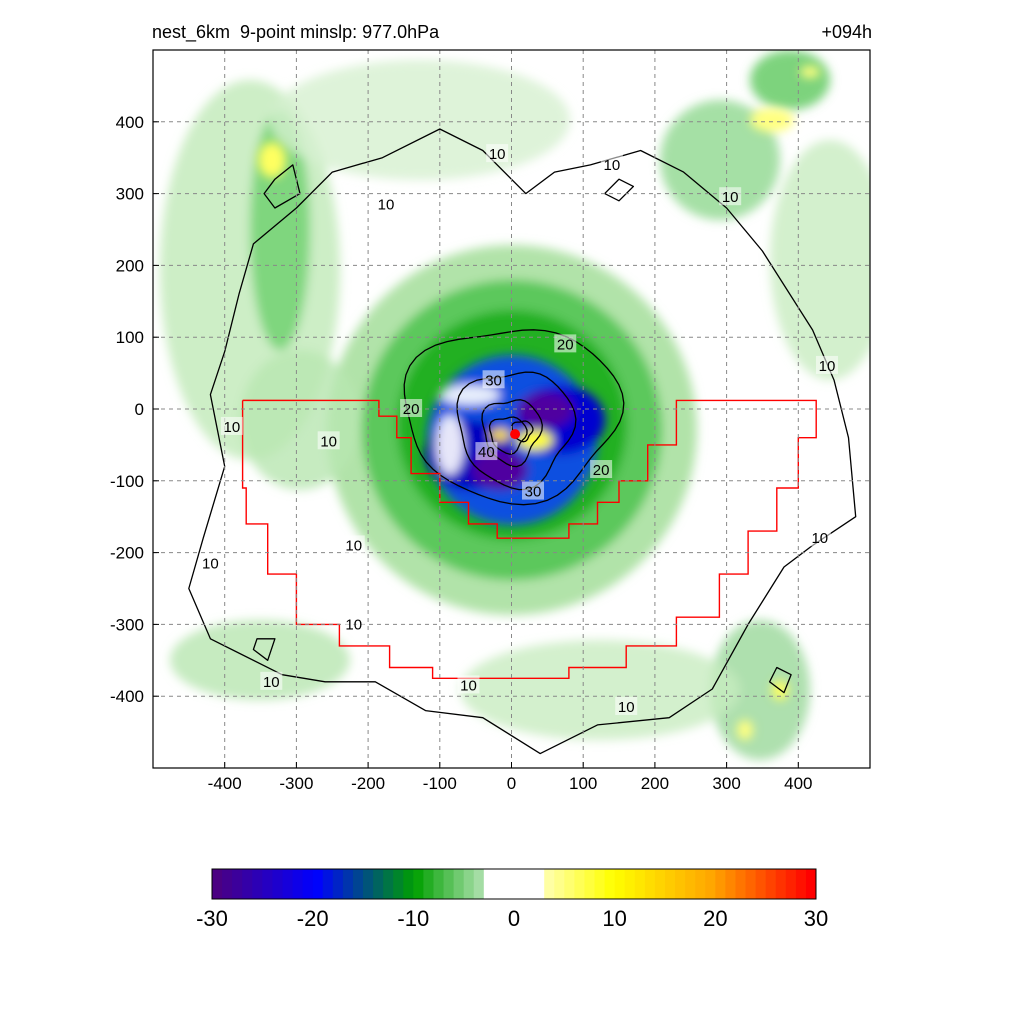 This screenshot has height=1024, width=1024. What do you see at coordinates (655, 783) in the screenshot?
I see `x-tick-label: 200` at bounding box center [655, 783].